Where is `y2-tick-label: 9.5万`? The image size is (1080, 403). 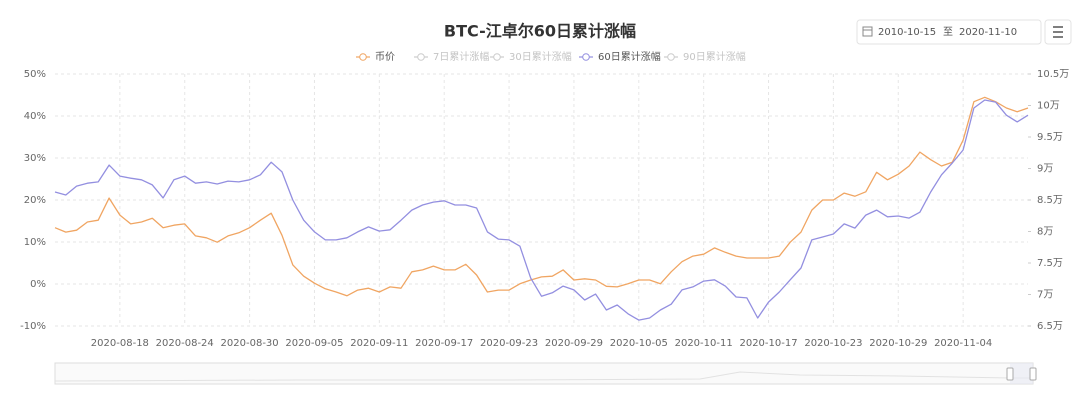
y2-tick-label: 9.5万 is located at coordinates (1050, 137).